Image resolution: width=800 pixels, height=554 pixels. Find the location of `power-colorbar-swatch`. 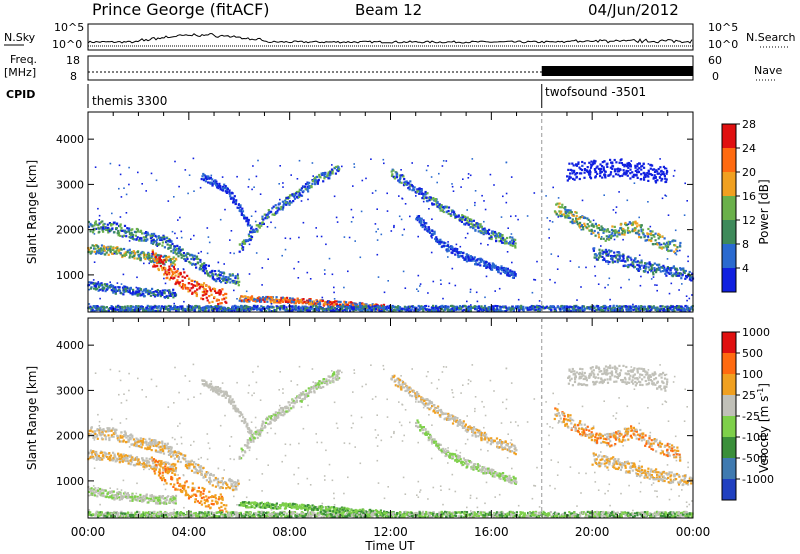

power-colorbar-swatch is located at coordinates (729, 280).